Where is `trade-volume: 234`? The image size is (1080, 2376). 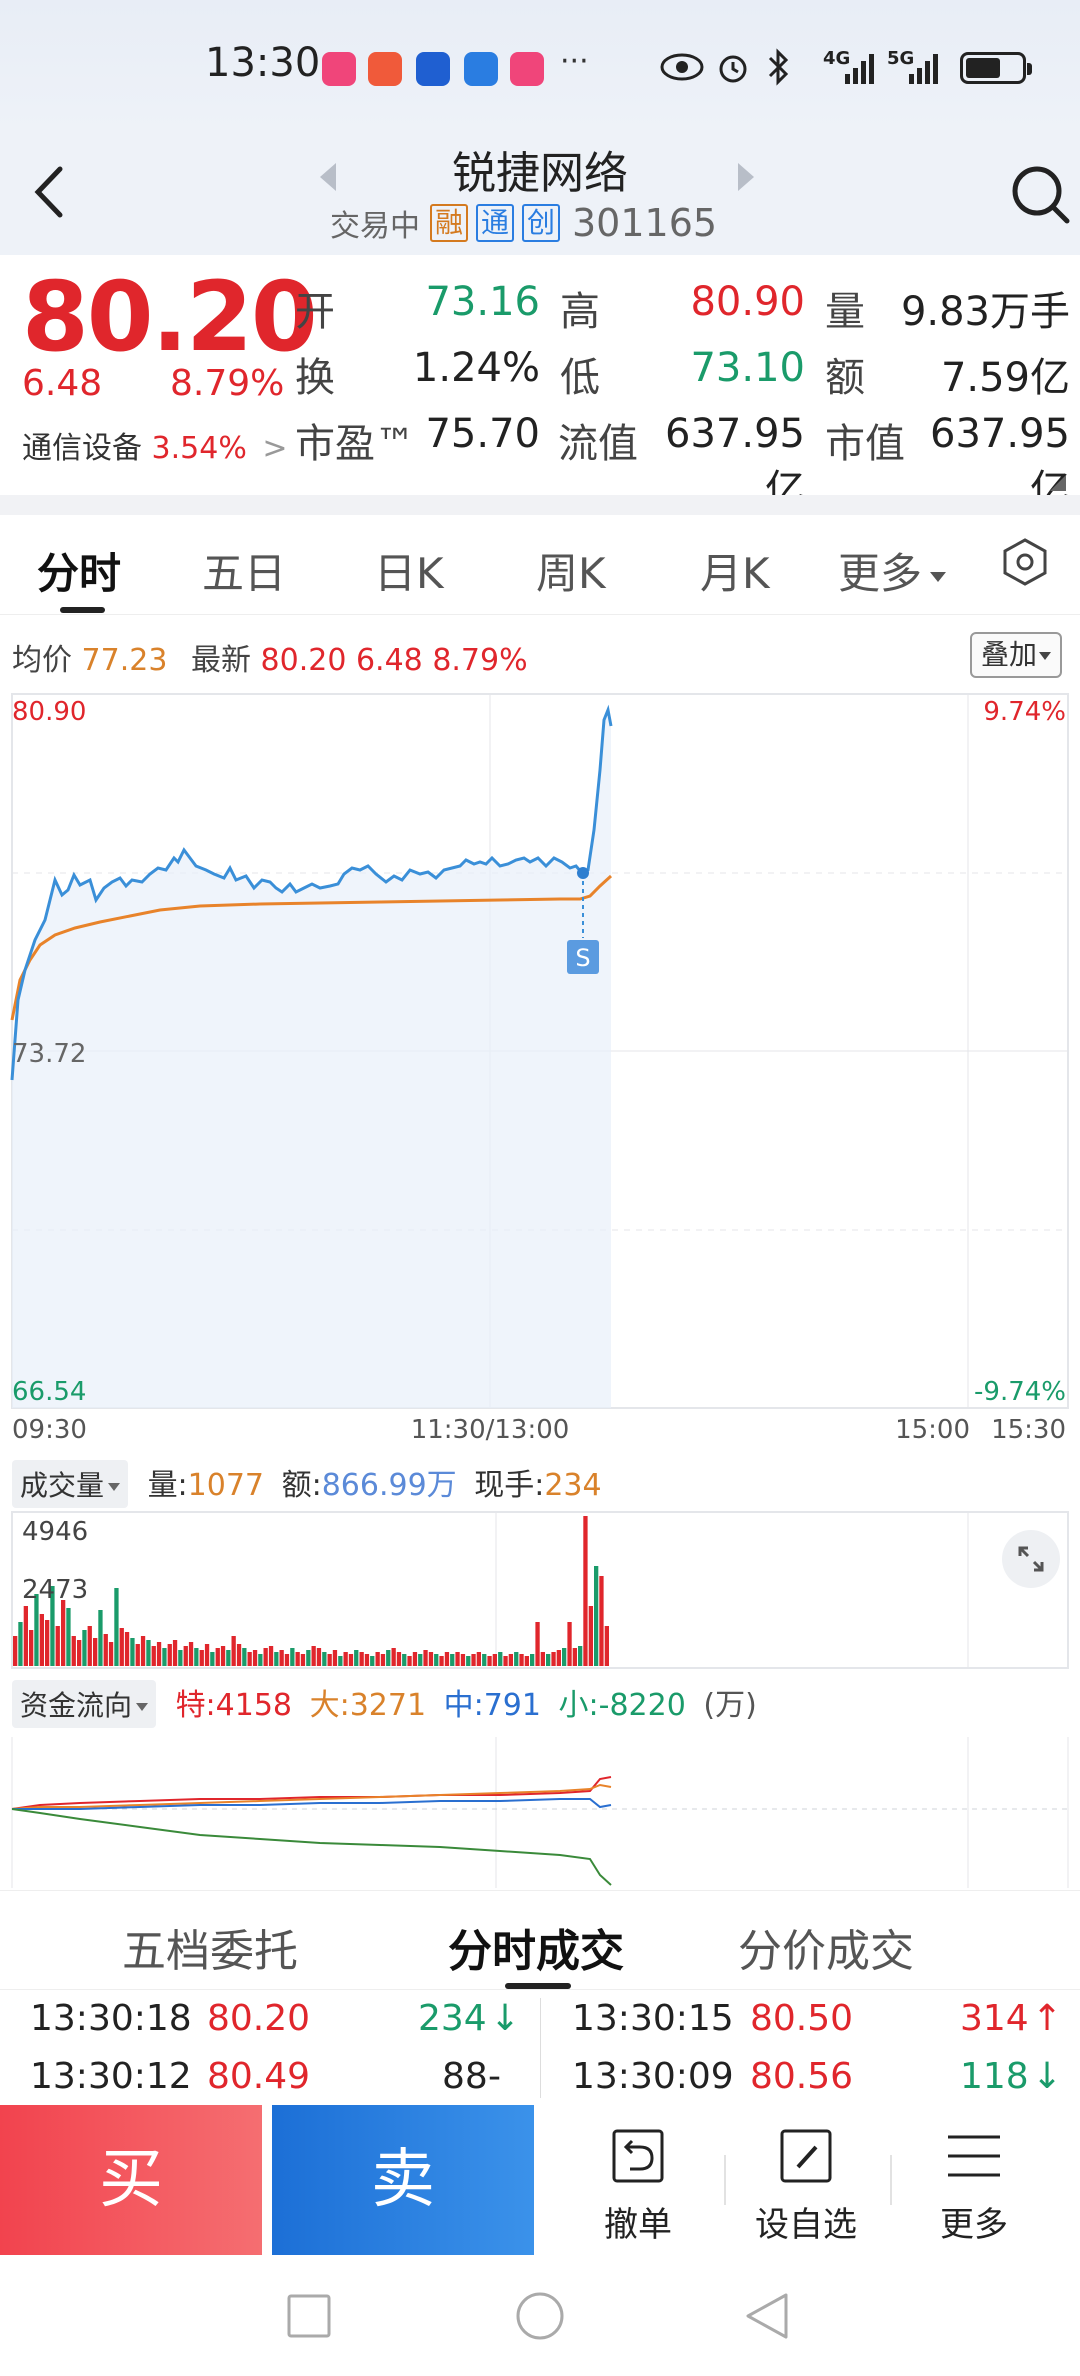 trade-volume: 234 is located at coordinates (452, 2018).